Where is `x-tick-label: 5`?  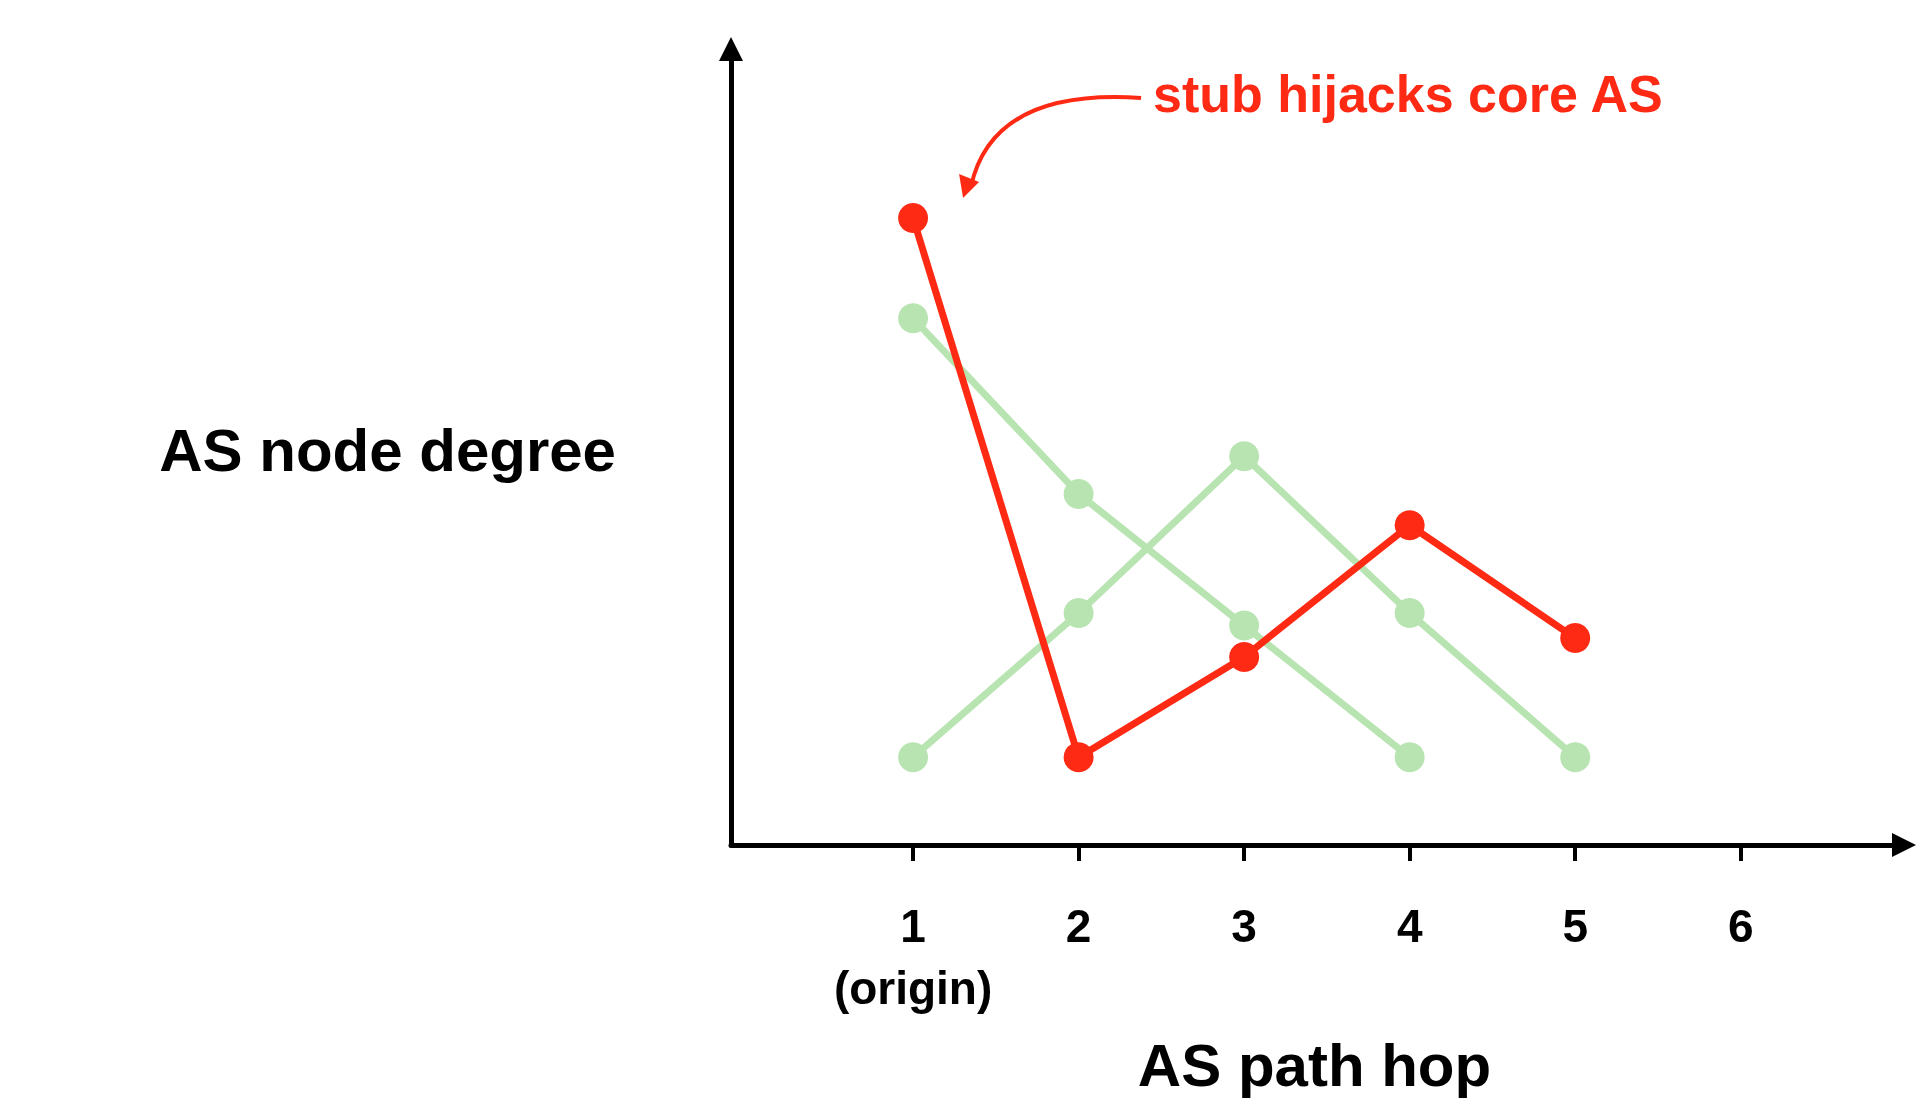
x-tick-label: 5 is located at coordinates (1575, 926).